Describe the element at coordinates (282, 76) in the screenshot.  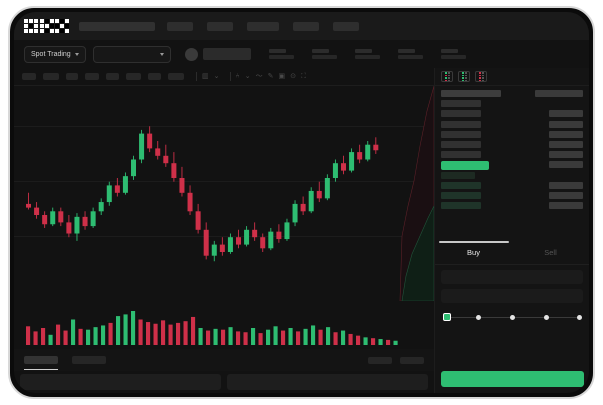
I see `camera-icon: ▣` at that location.